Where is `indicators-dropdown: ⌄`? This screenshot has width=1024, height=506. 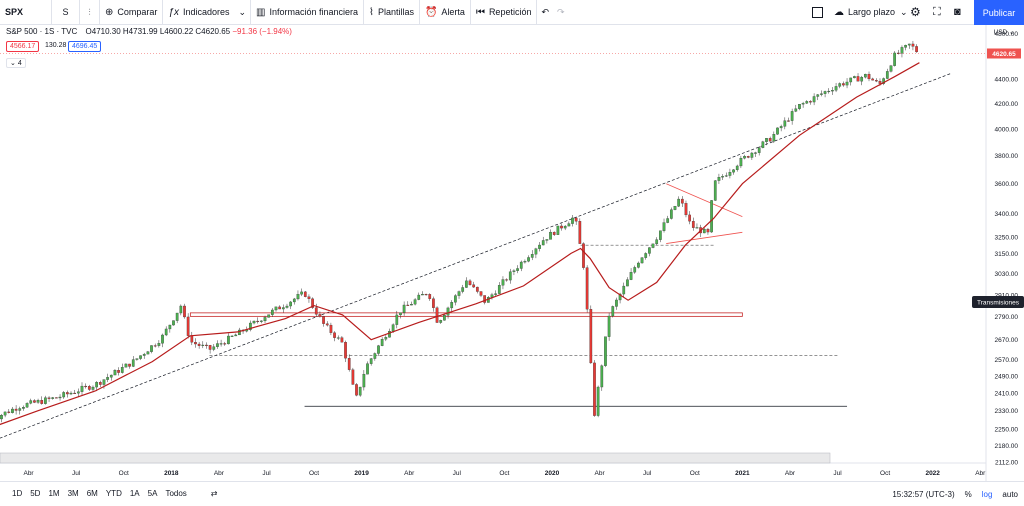 indicators-dropdown: ⌄ is located at coordinates (243, 12).